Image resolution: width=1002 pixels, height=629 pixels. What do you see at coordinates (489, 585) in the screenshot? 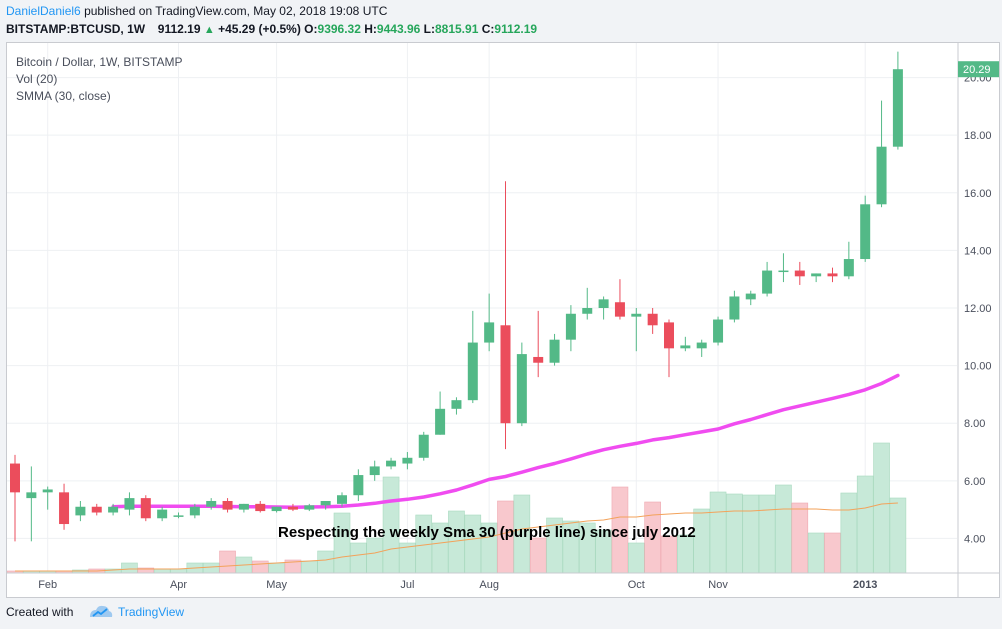
I see `time-tick-label: Aug` at bounding box center [489, 585].